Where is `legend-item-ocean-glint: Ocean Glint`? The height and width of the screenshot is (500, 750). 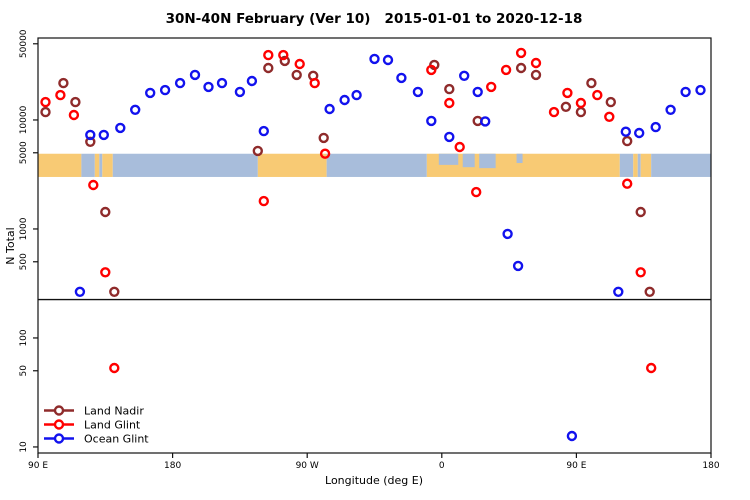 legend-item-ocean-glint: Ocean Glint is located at coordinates (96, 439).